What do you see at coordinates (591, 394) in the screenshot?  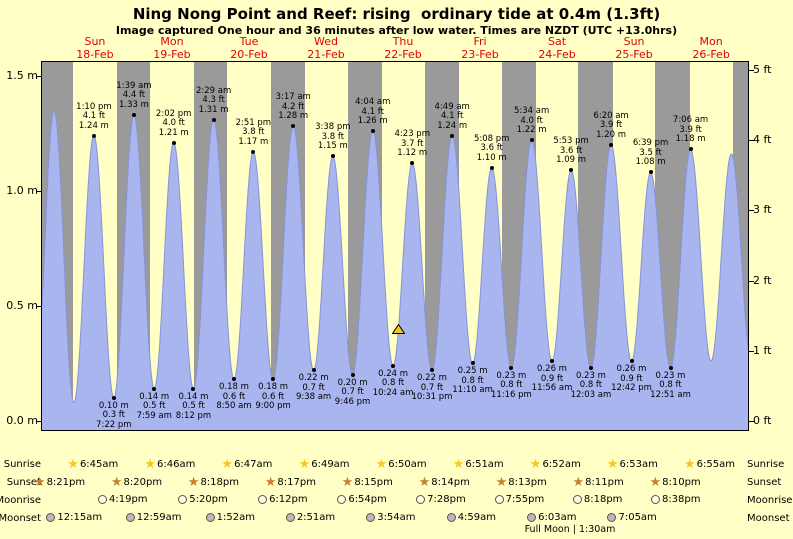 I see `annotation-line: 12:03 am` at bounding box center [591, 394].